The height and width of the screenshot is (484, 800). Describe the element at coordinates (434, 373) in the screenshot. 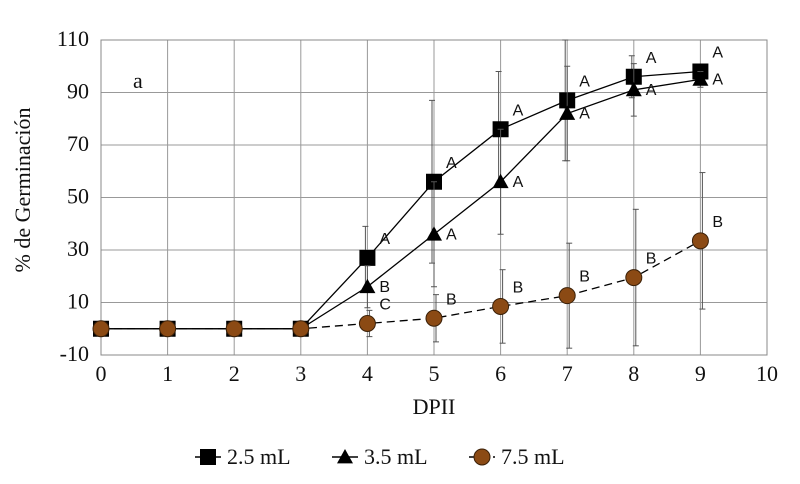

I see `x-tick-label: 5` at that location.